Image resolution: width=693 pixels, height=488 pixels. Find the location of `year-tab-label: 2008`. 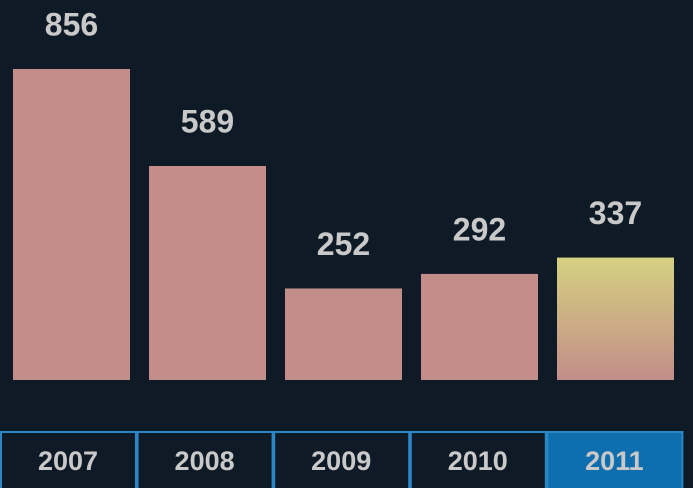

year-tab-label: 2008 is located at coordinates (205, 461).